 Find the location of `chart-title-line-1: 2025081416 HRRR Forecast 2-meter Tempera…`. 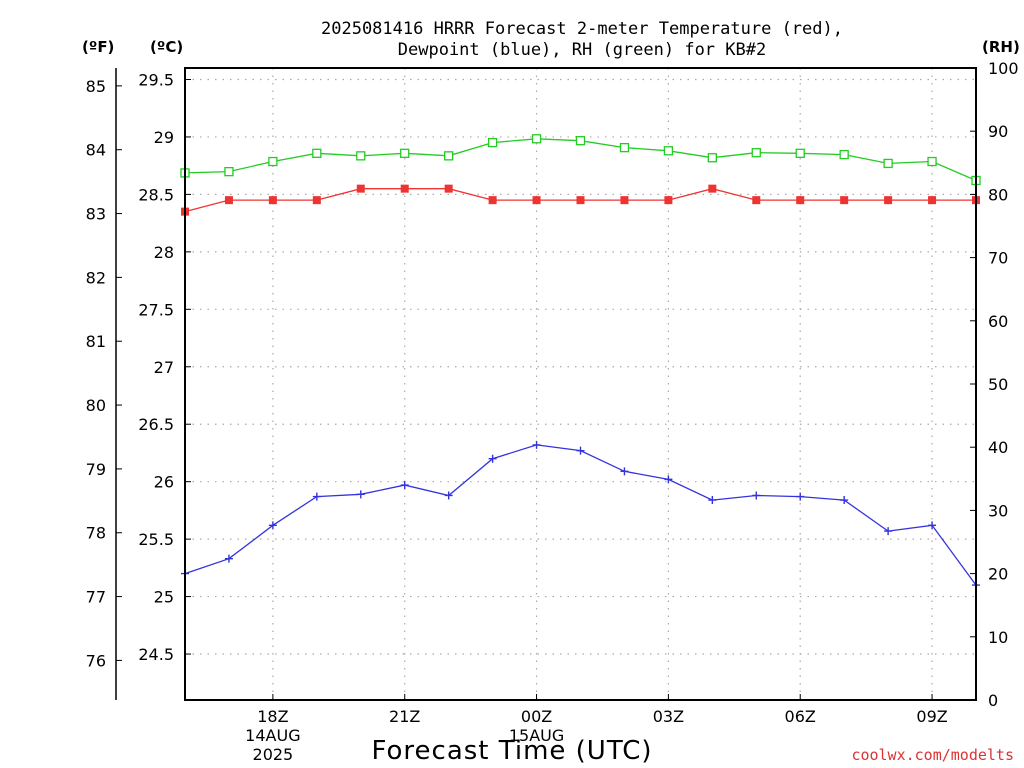

chart-title-line-1: 2025081416 HRRR Forecast 2-meter Tempera… is located at coordinates (582, 29).